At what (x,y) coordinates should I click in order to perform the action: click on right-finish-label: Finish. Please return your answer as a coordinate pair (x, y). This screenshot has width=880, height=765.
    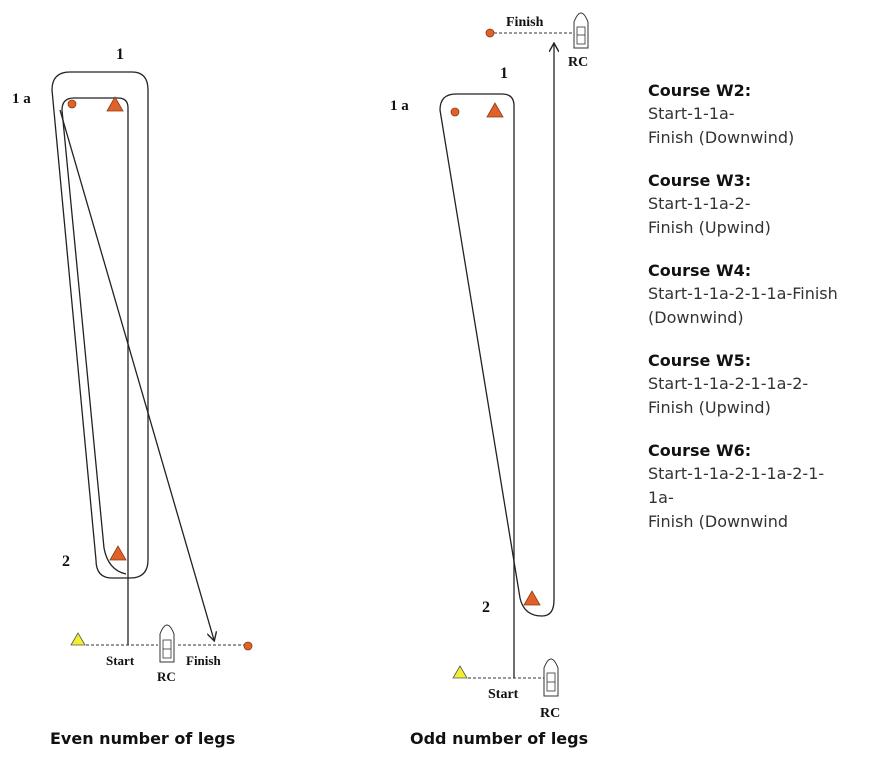
    Looking at the image, I should click on (525, 22).